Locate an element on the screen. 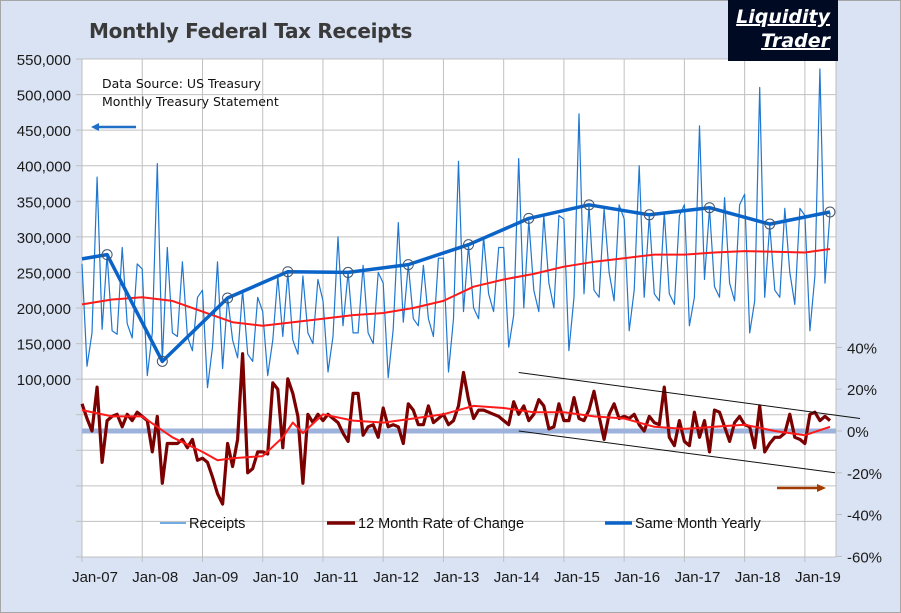  x-tick-label: Jan-07 is located at coordinates (95, 577).